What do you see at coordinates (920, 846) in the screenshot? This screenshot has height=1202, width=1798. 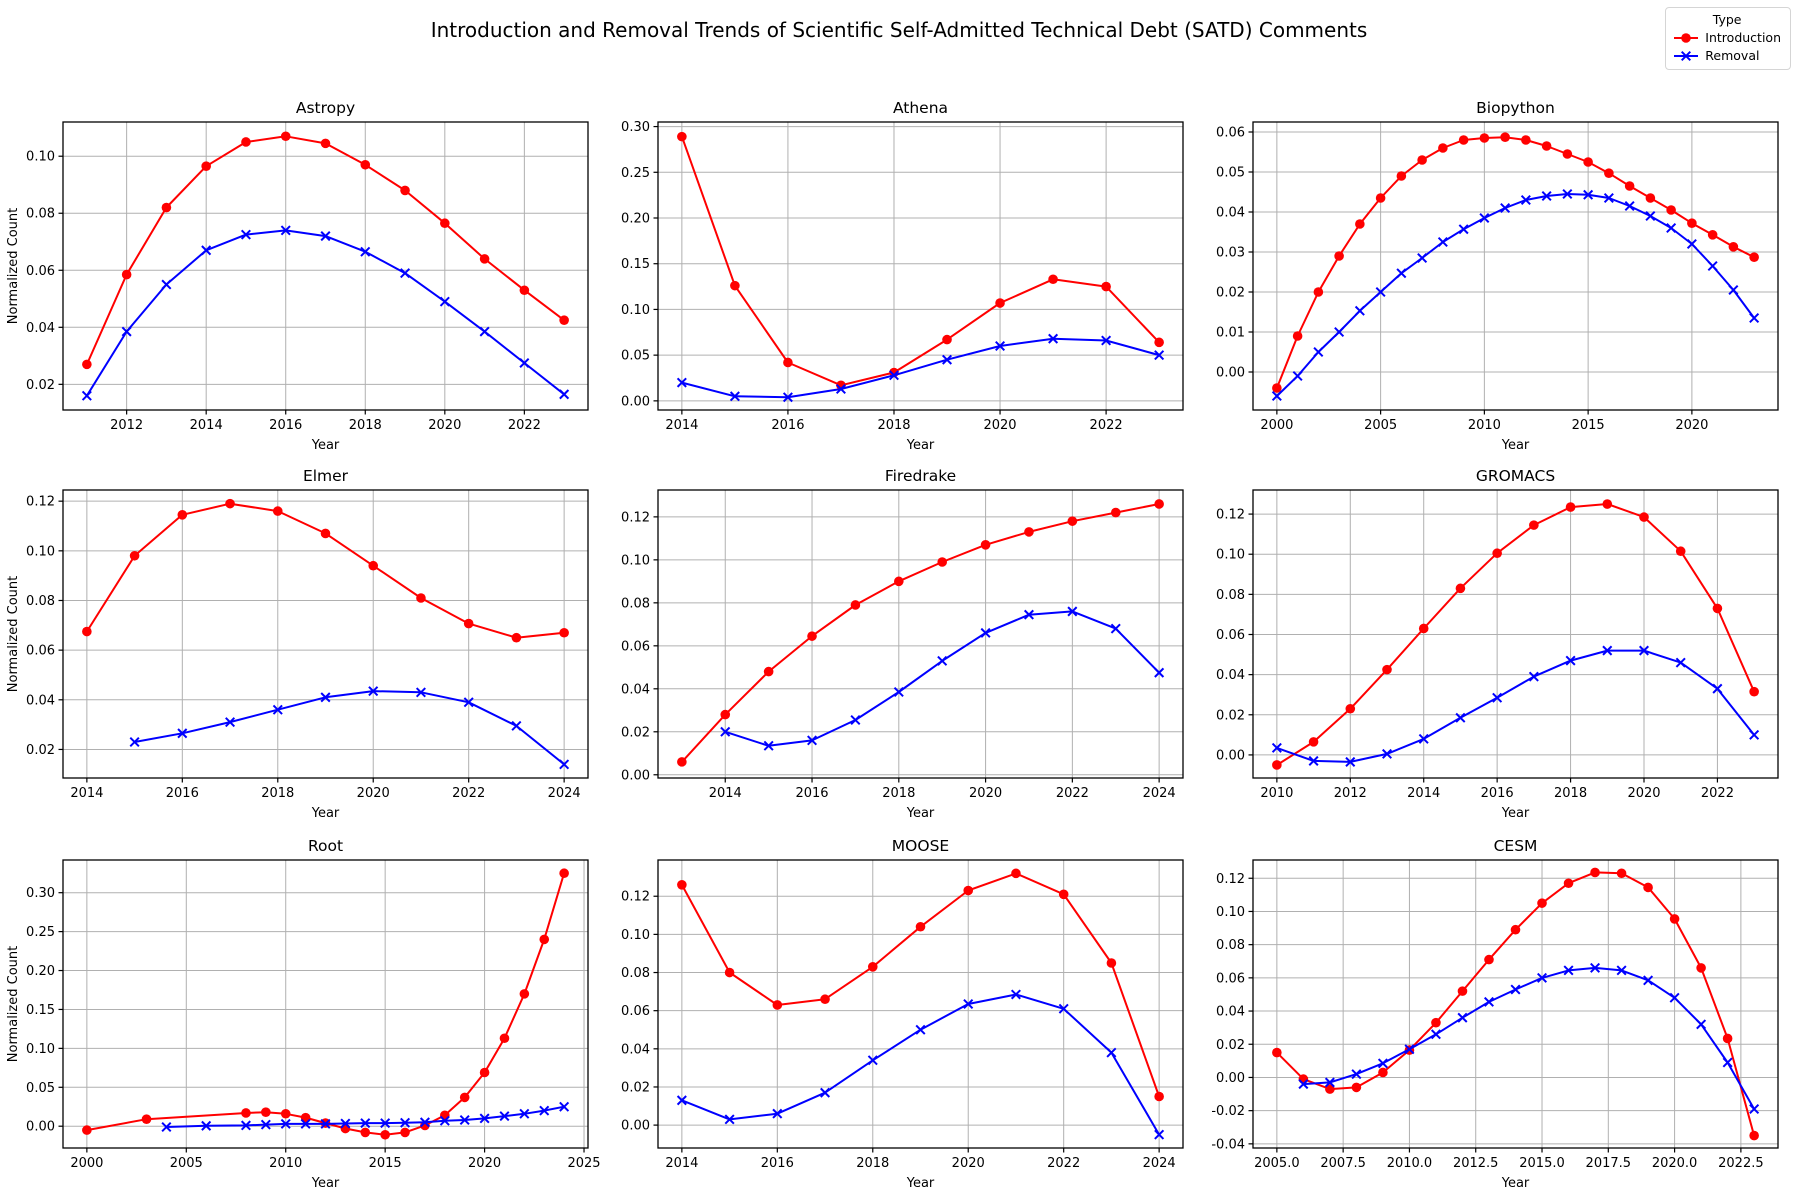 I see `subplot-title: MOOSE` at bounding box center [920, 846].